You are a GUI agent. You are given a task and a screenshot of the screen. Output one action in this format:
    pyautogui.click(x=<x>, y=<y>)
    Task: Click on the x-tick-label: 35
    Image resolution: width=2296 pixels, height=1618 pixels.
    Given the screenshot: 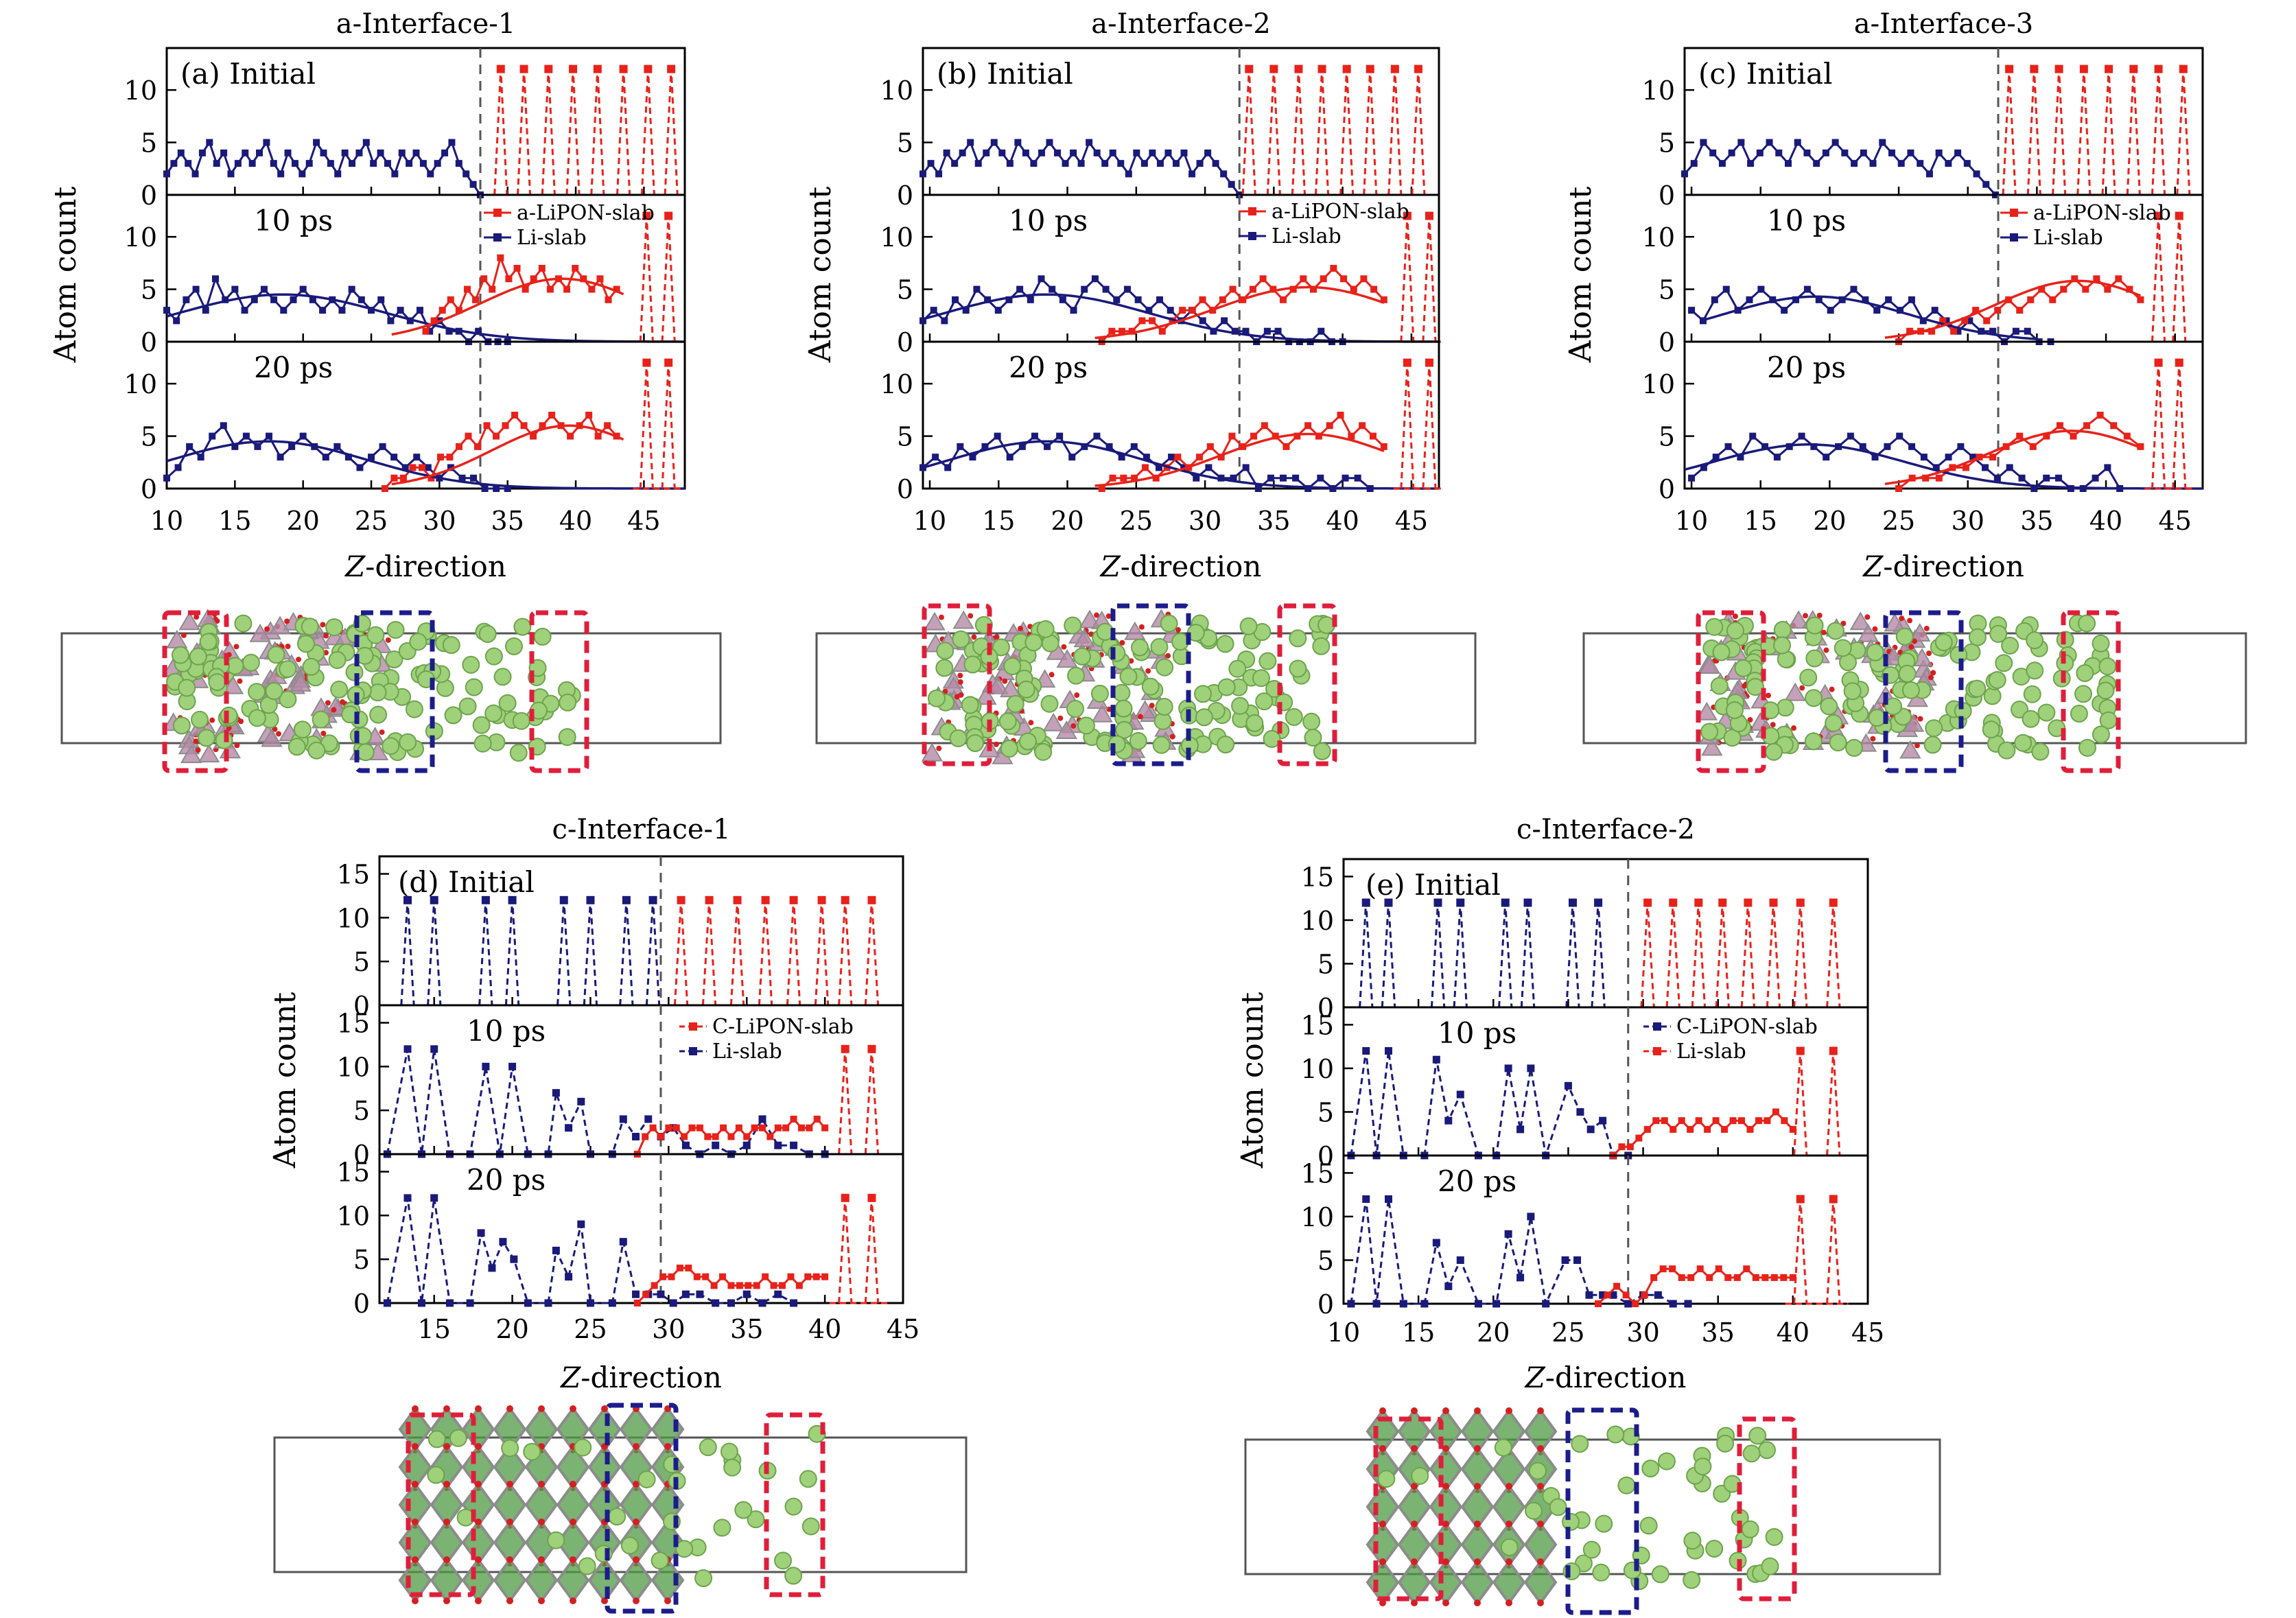 What is the action you would take?
    pyautogui.click(x=746, y=1329)
    